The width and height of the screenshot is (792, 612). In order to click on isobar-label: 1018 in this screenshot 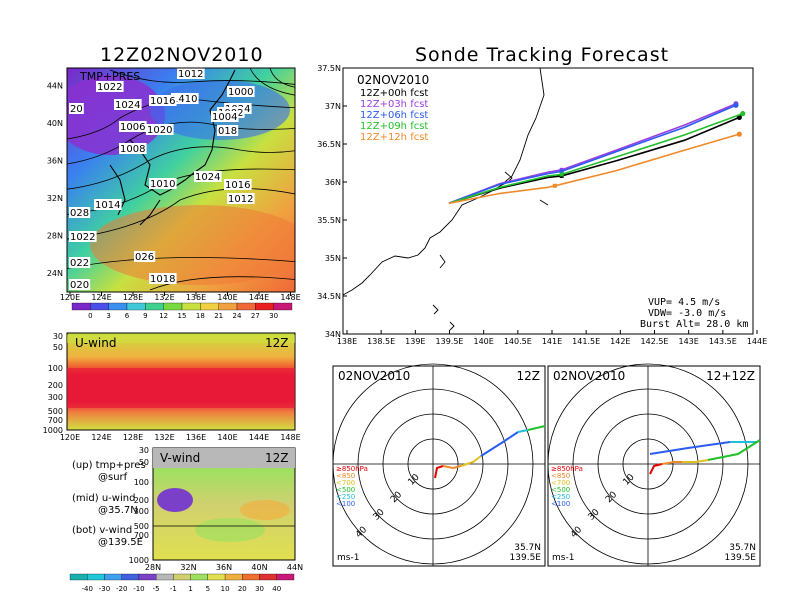, I will do `click(162, 279)`.